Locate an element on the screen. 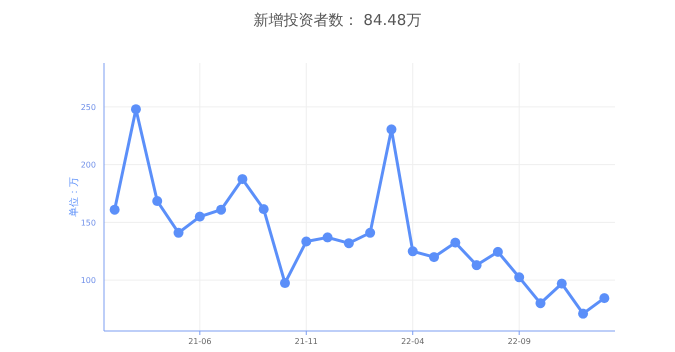  y-tick-label: 100 is located at coordinates (88, 281).